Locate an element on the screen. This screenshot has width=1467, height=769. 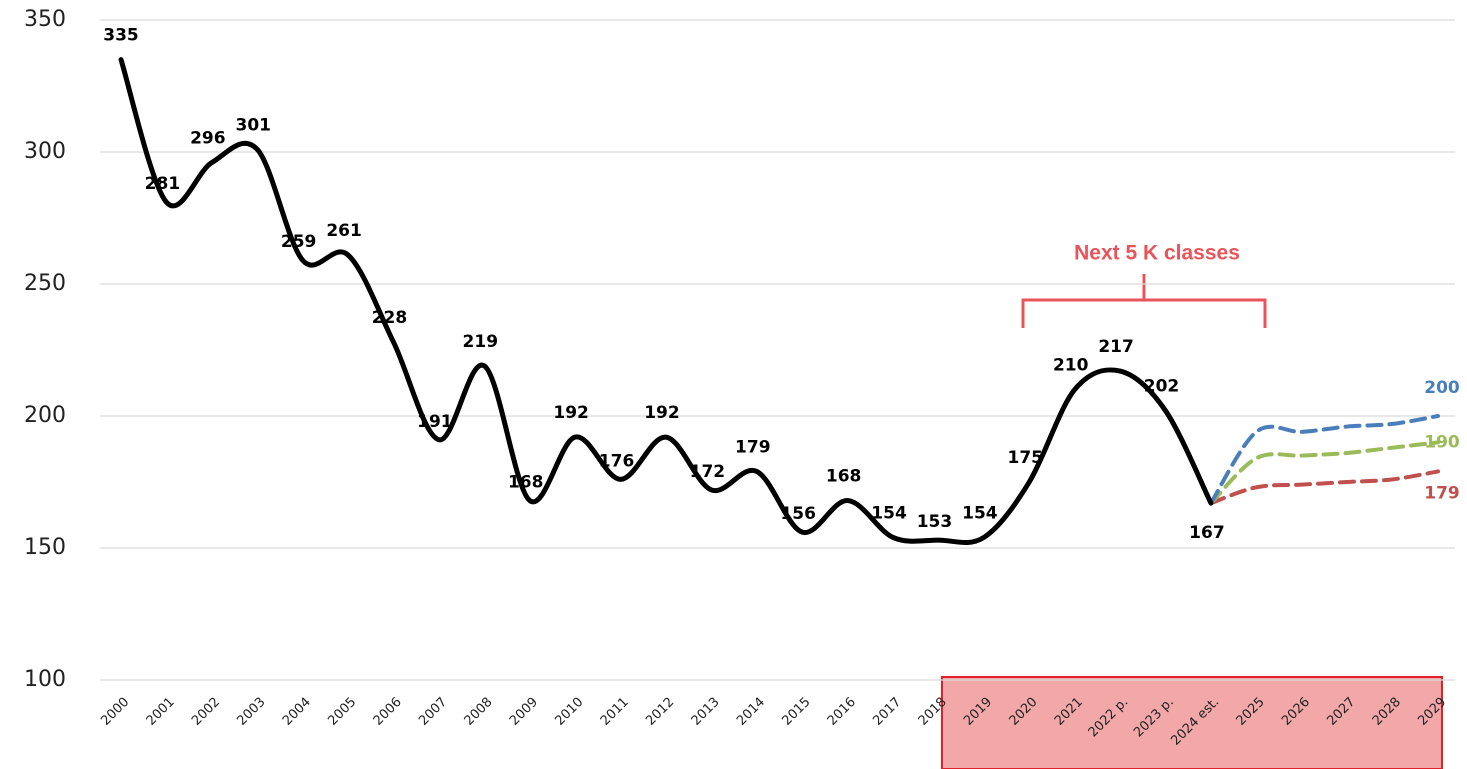
x-tick-label: 2007 is located at coordinates (433, 712).